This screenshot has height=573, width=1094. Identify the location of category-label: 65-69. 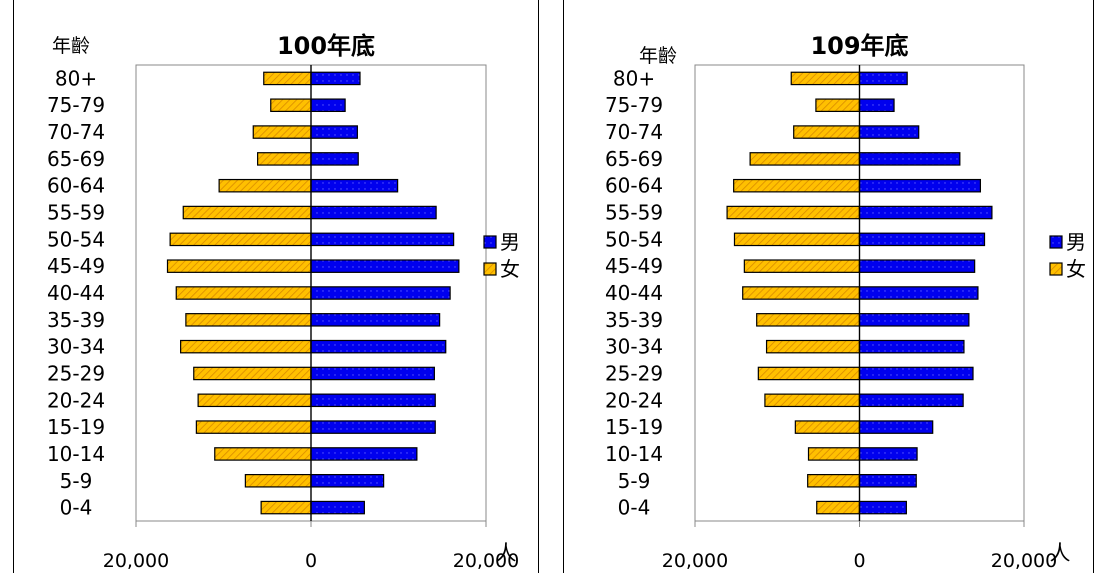
(634, 159).